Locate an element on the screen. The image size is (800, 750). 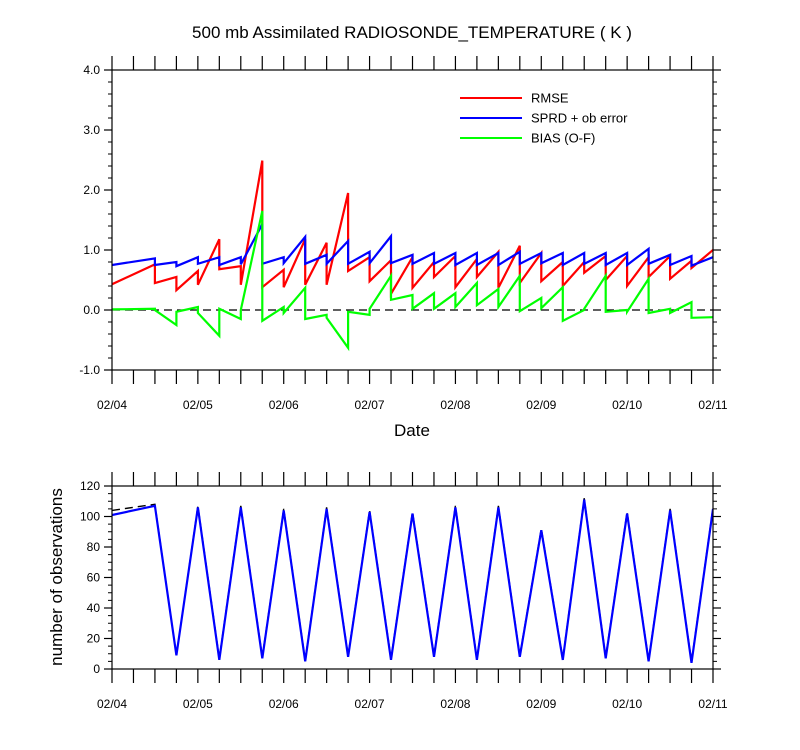
legend: RMSE SPRD + ob error BIAS (O-F) is located at coordinates (544, 118).